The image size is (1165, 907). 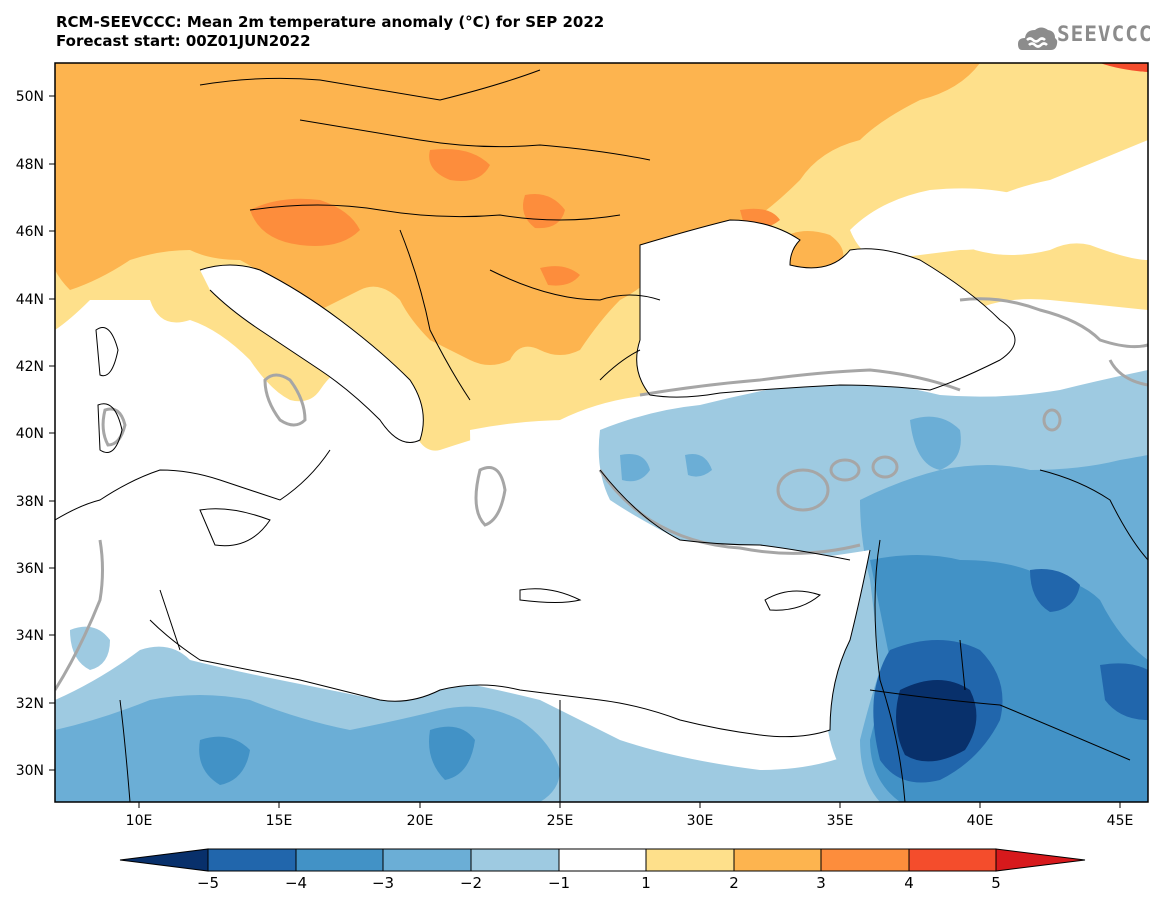 What do you see at coordinates (559, 883) in the screenshot?
I see `colorbar-label-neg1: −1` at bounding box center [559, 883].